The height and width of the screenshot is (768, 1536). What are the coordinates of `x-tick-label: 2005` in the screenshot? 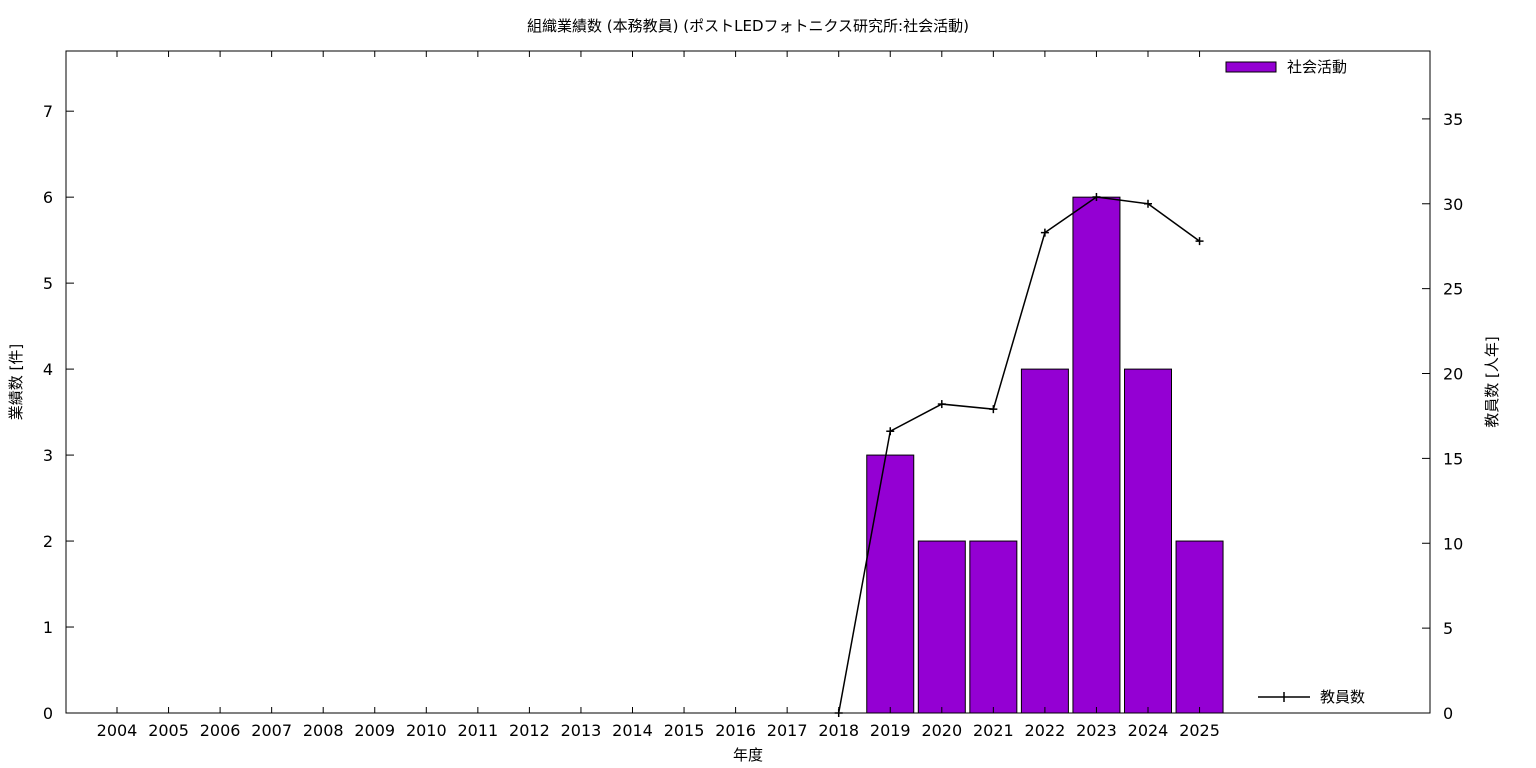 It's located at (168, 730).